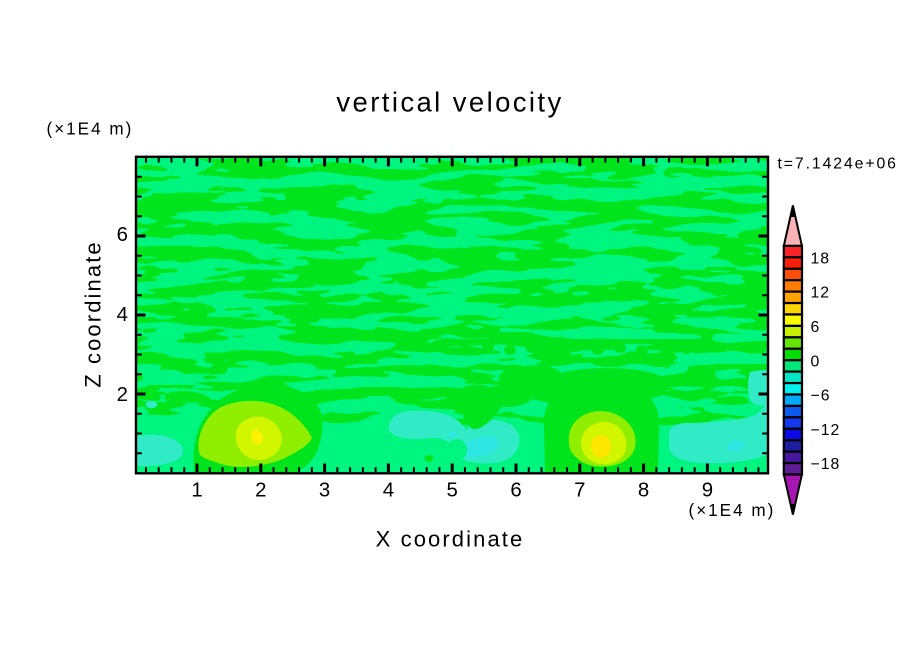  What do you see at coordinates (816, 361) in the screenshot?
I see `svg-text: 0` at bounding box center [816, 361].